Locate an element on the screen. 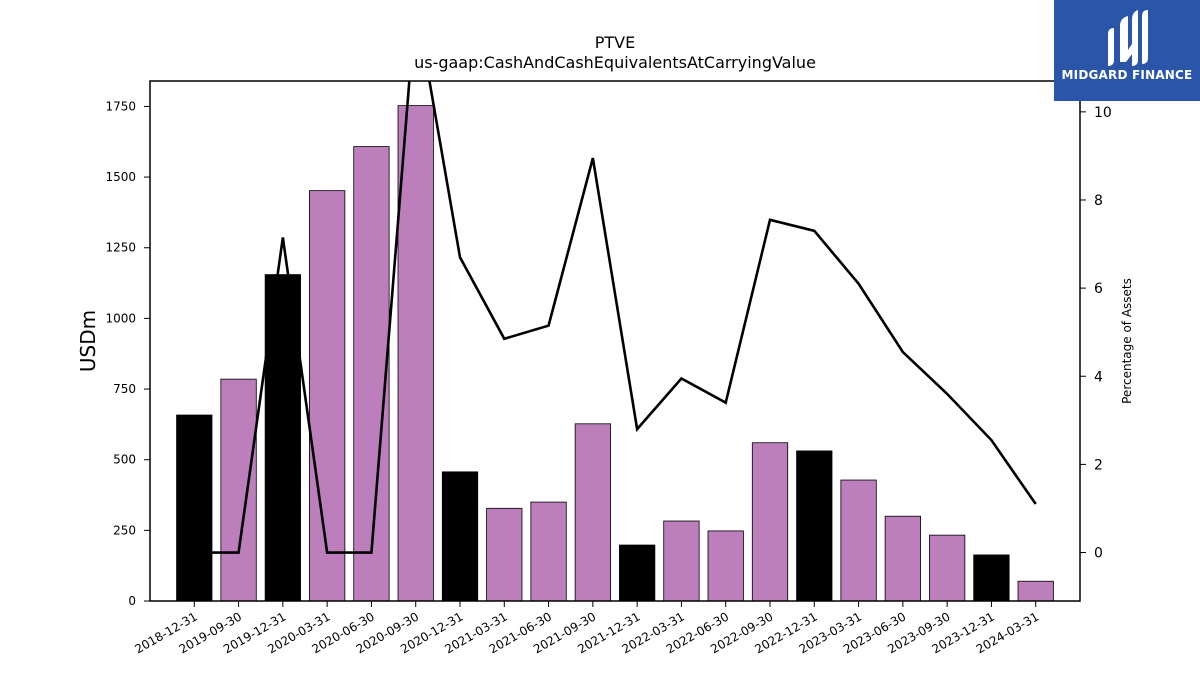  y2-tick-label: 4 is located at coordinates (1098, 377).